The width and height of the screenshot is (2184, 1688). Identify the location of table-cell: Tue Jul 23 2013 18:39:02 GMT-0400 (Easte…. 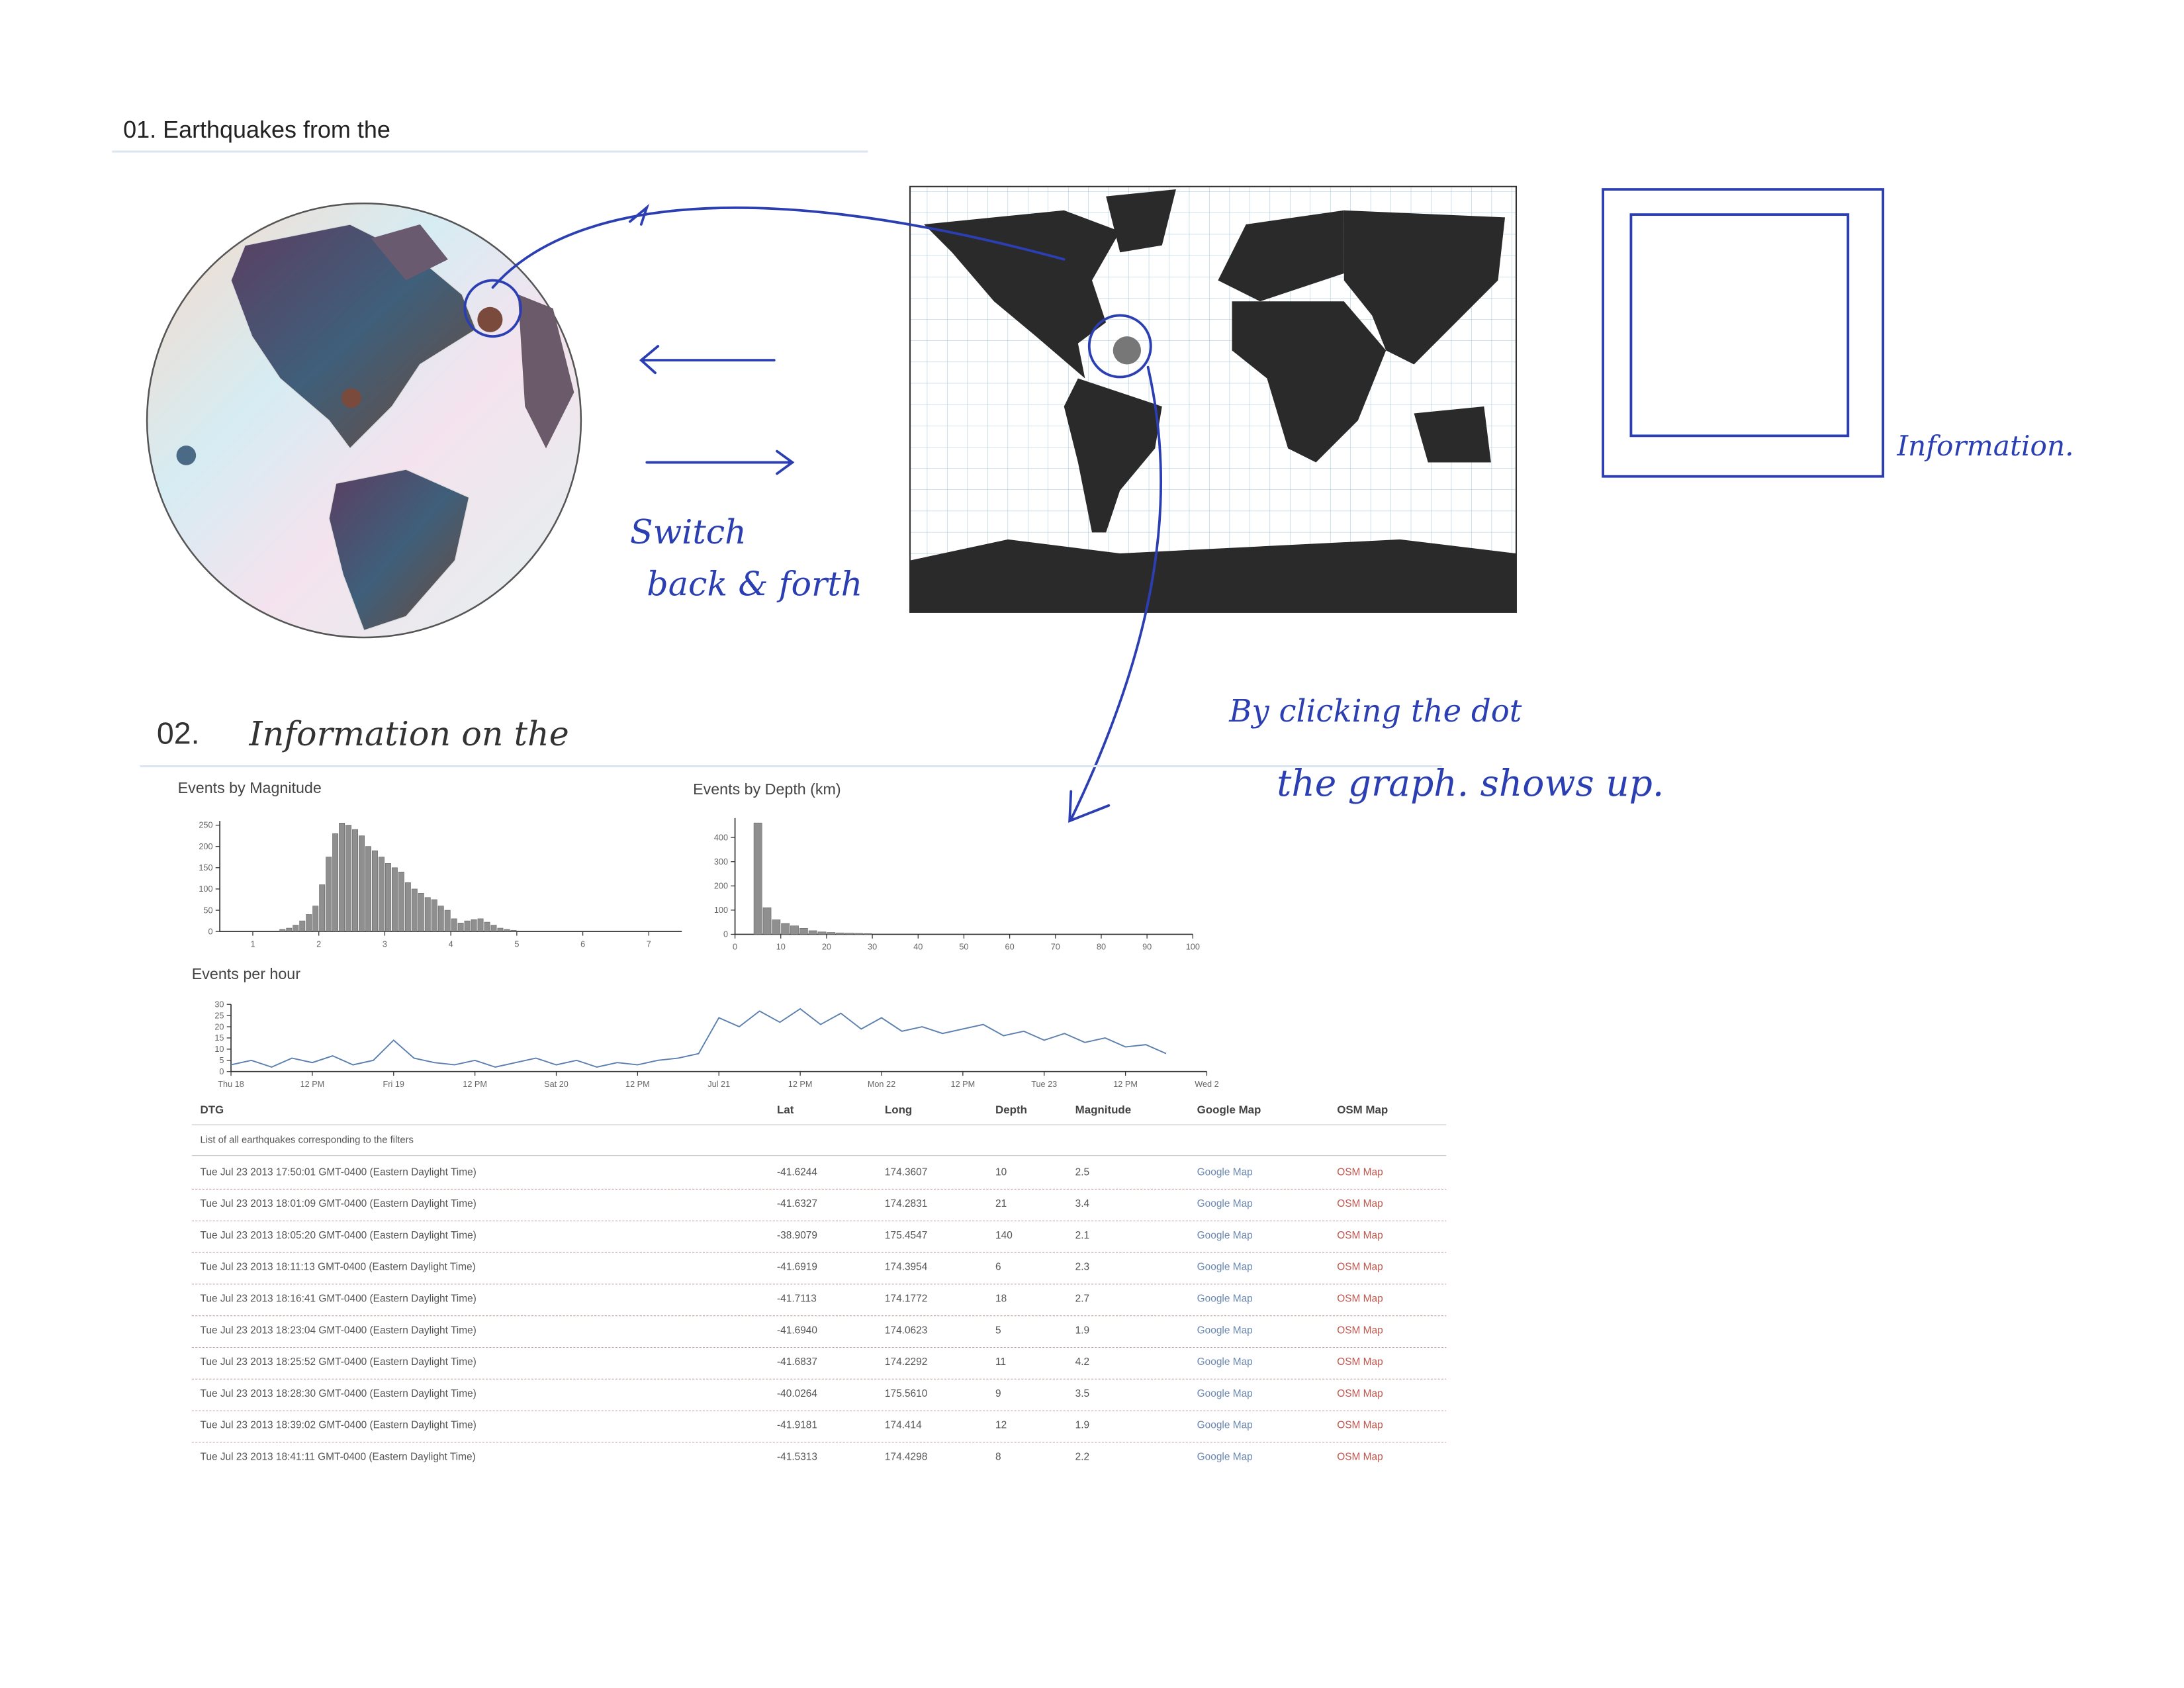
(339, 1425).